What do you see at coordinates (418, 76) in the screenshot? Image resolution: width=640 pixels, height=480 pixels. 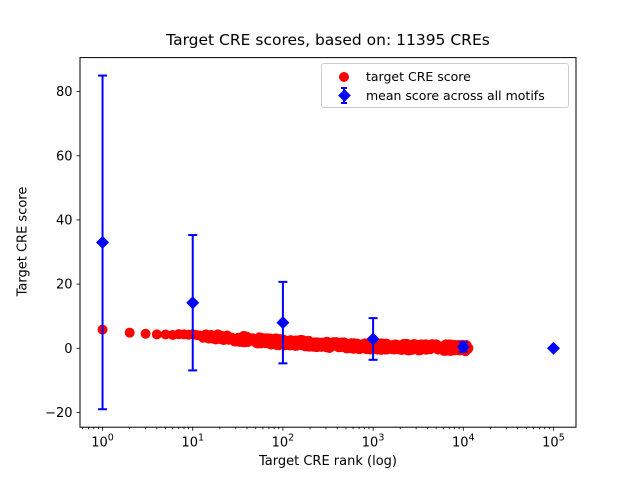 I see `legend-label: target CRE score` at bounding box center [418, 76].